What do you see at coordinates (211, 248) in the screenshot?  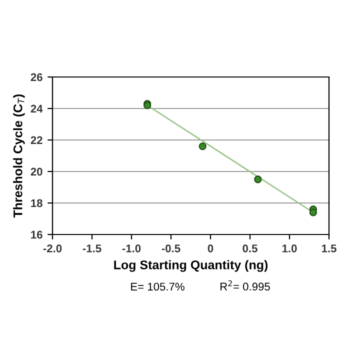 I see `x-tick-label: 0` at bounding box center [211, 248].